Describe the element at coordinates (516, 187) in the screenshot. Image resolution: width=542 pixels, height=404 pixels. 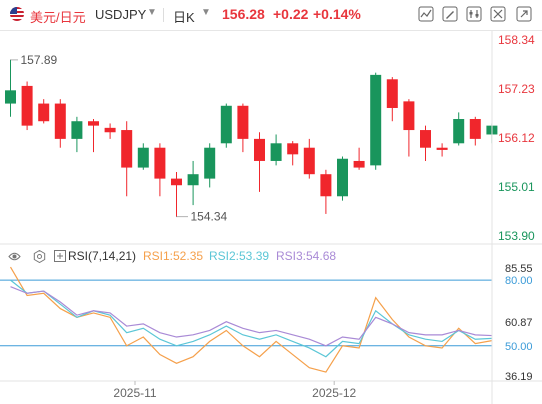
I see `price-tick-label: 155.01` at that location.